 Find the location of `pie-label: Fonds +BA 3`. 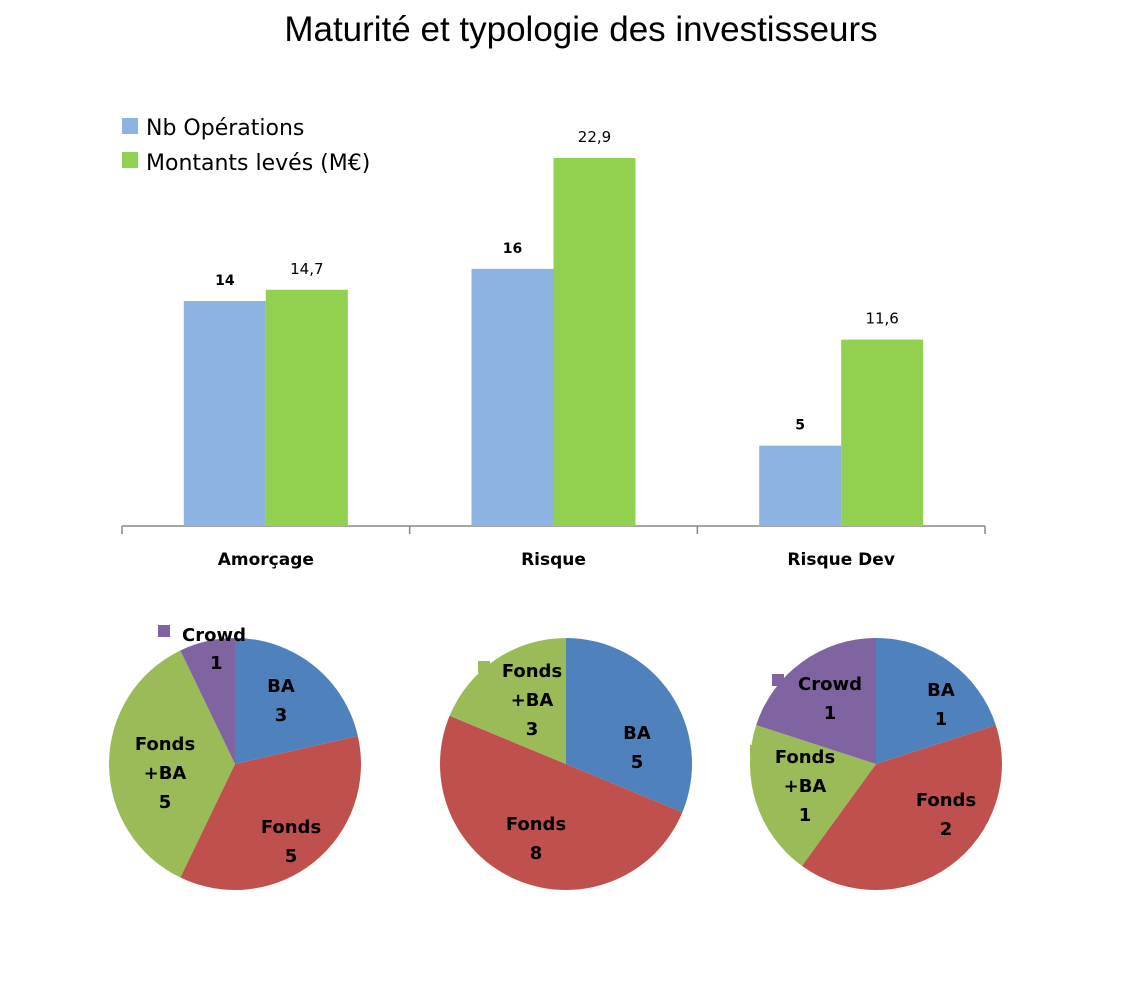

pie-label: Fonds +BA 3 is located at coordinates (532, 700).